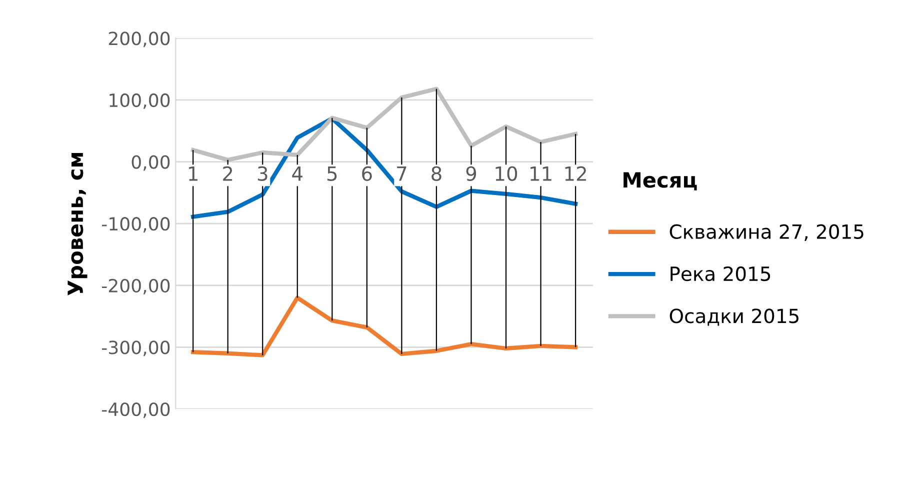 This screenshot has width=915, height=477. What do you see at coordinates (471, 173) in the screenshot?
I see `x-tick-label: 9` at bounding box center [471, 173].